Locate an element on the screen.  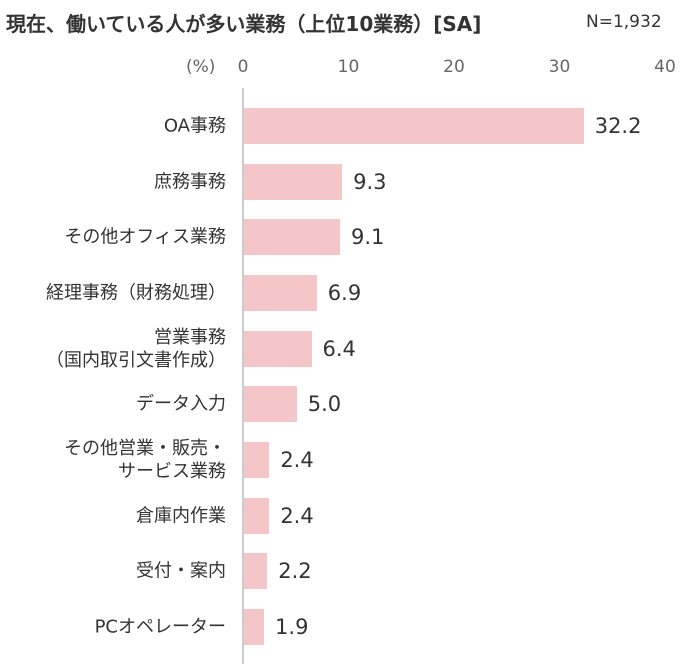
category-label: 受付・案内 is located at coordinates (181, 571).